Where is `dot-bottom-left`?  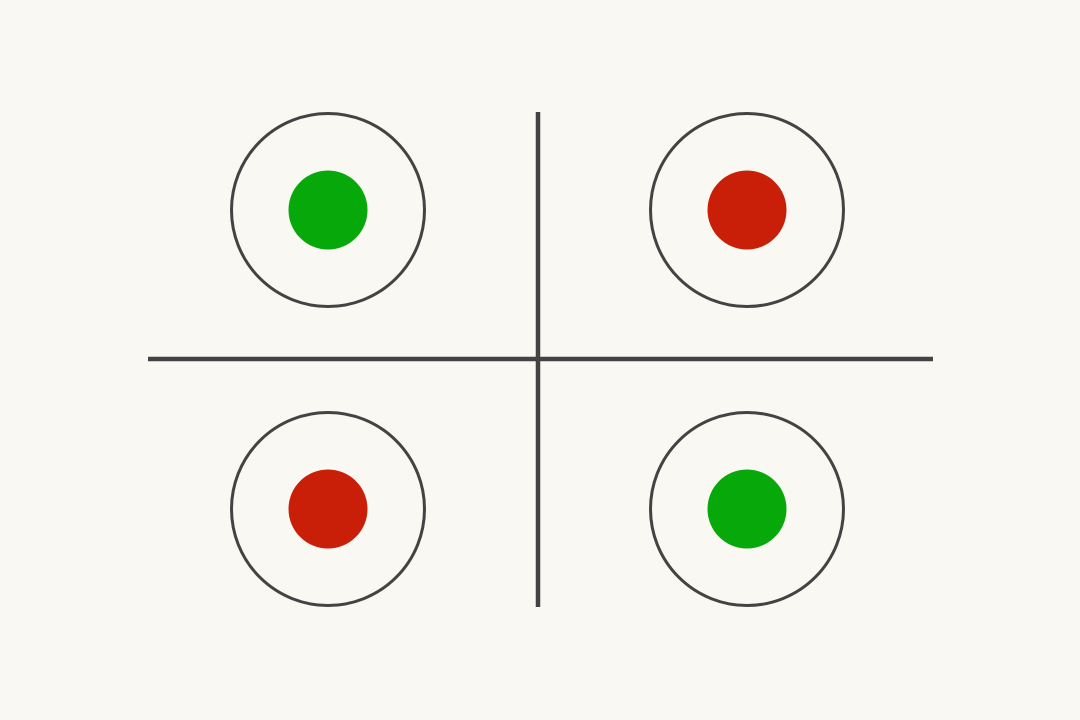
dot-bottom-left is located at coordinates (328, 509).